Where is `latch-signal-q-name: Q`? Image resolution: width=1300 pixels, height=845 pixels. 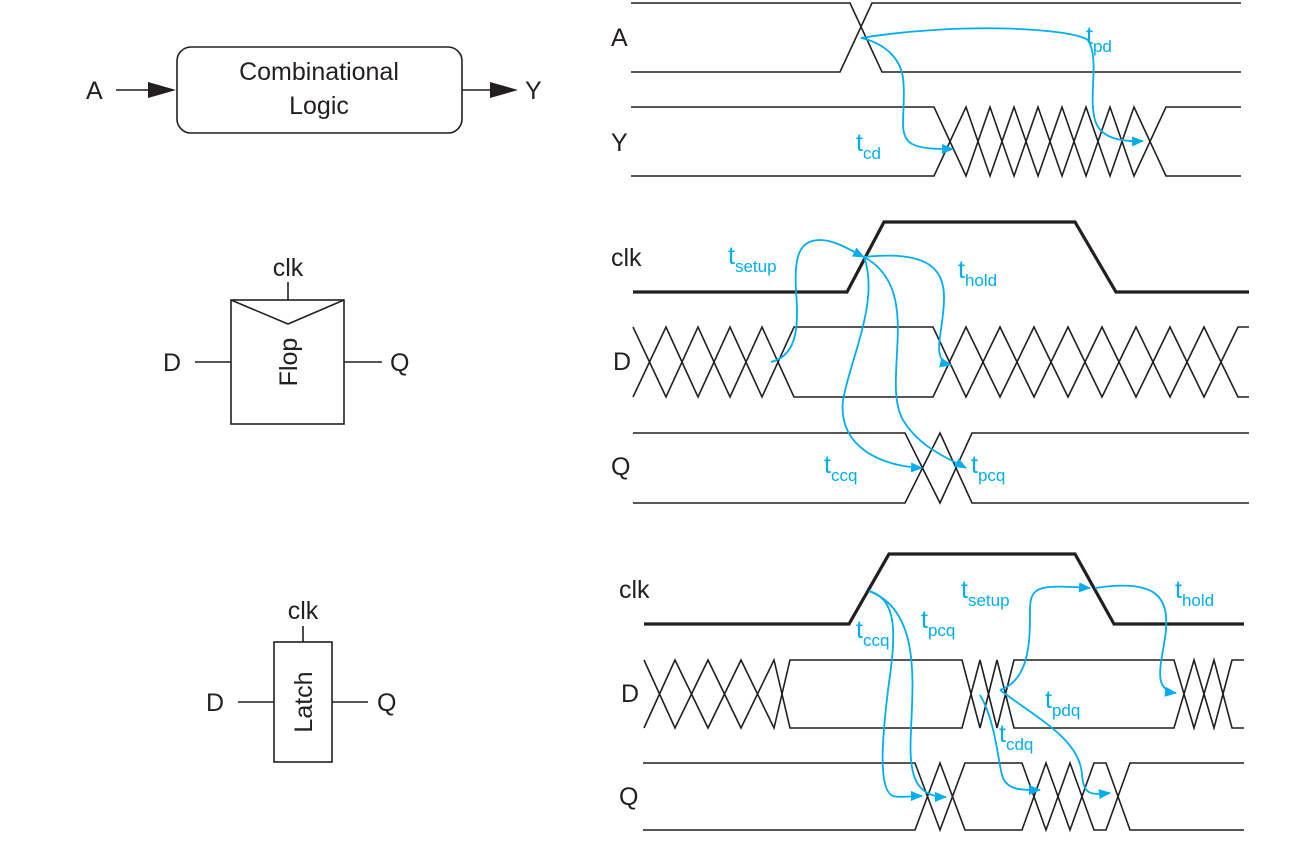
latch-signal-q-name: Q is located at coordinates (628, 797).